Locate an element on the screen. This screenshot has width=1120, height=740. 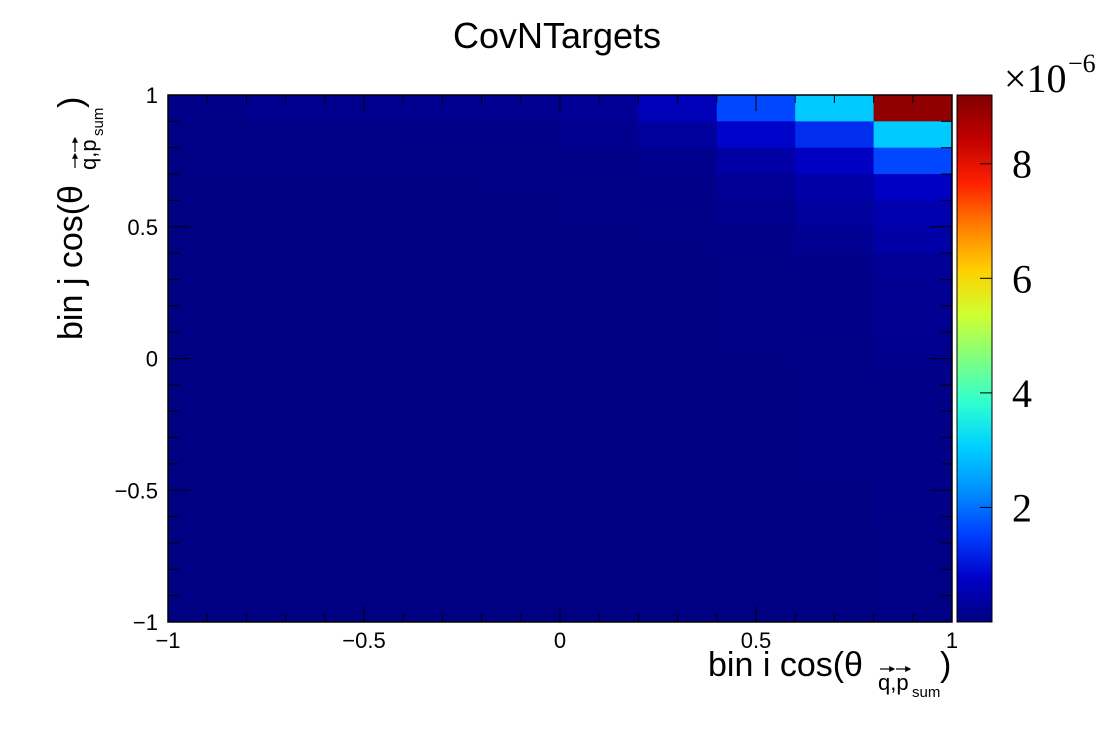
chart-title: CovNTargets is located at coordinates (557, 35).